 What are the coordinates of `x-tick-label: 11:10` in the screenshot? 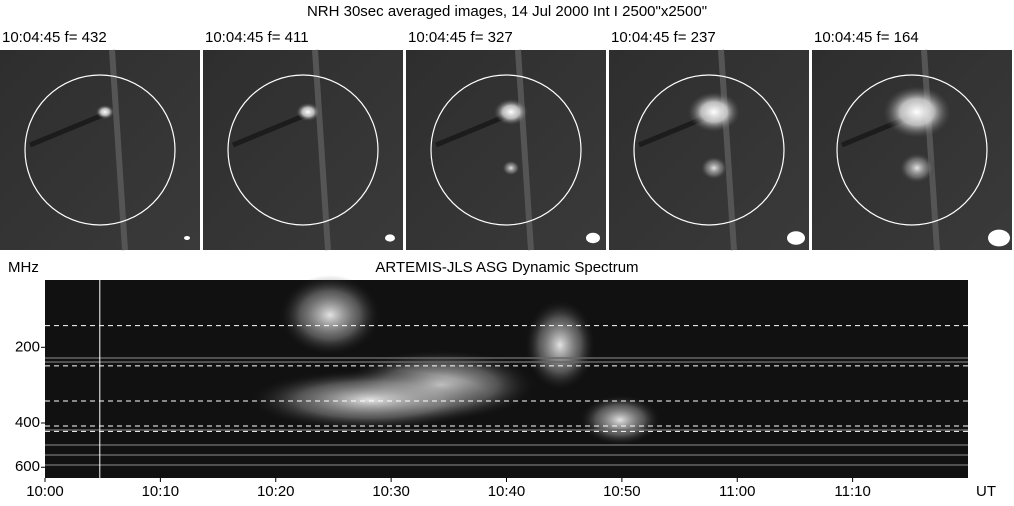 It's located at (852, 491).